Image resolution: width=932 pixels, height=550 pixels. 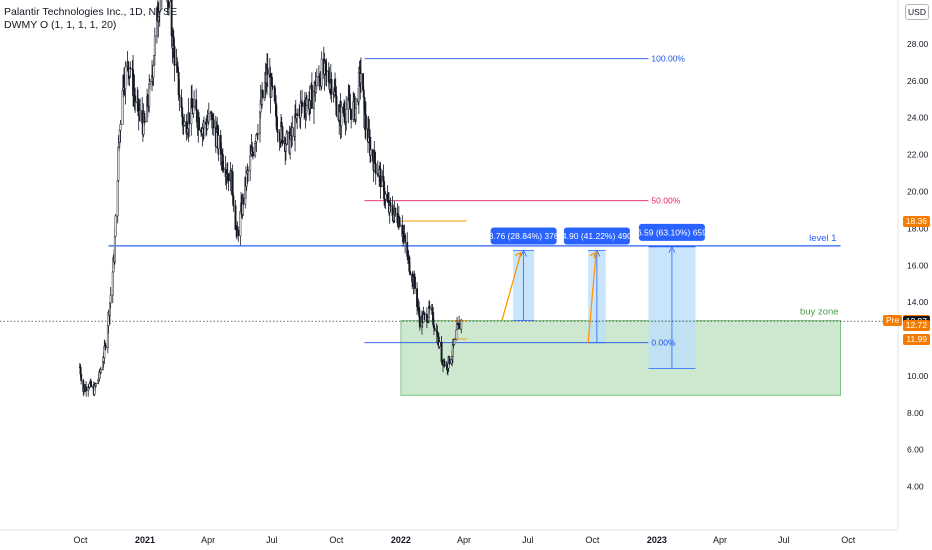 What do you see at coordinates (915, 413) in the screenshot?
I see `y-tick-label: 8.00` at bounding box center [915, 413].